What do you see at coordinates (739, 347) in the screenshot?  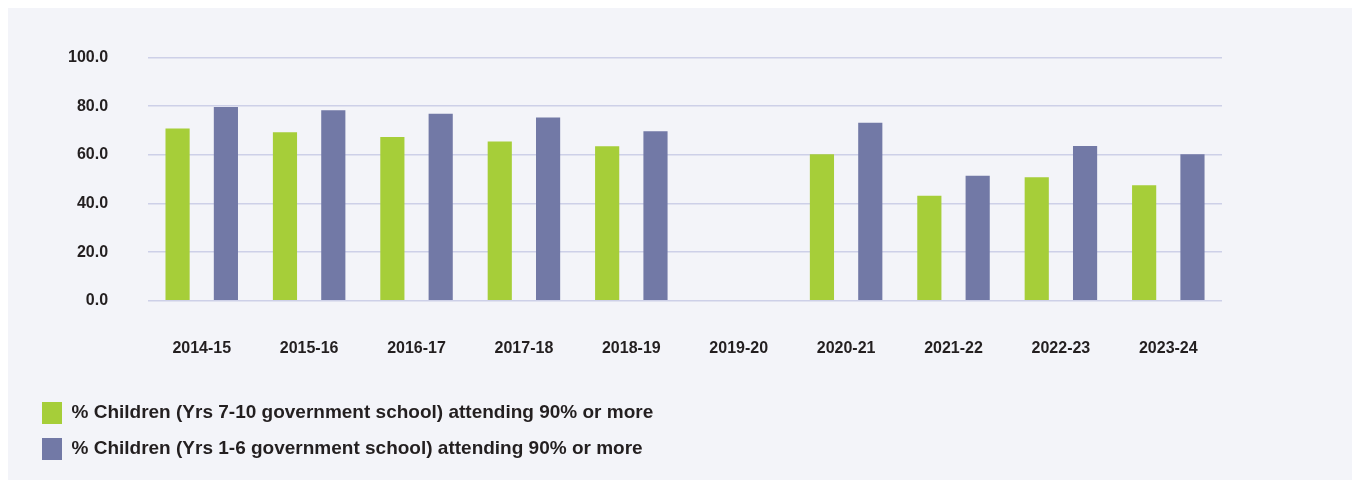 I see `x-tick-label: 2019-20` at bounding box center [739, 347].